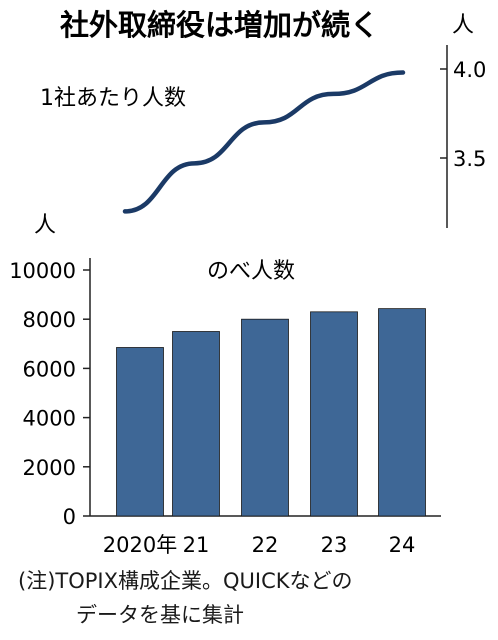 Image resolution: width=498 pixels, height=640 pixels. What do you see at coordinates (469, 70) in the screenshot?
I see `line-y-tick-label-4-0: 4.0` at bounding box center [469, 70].